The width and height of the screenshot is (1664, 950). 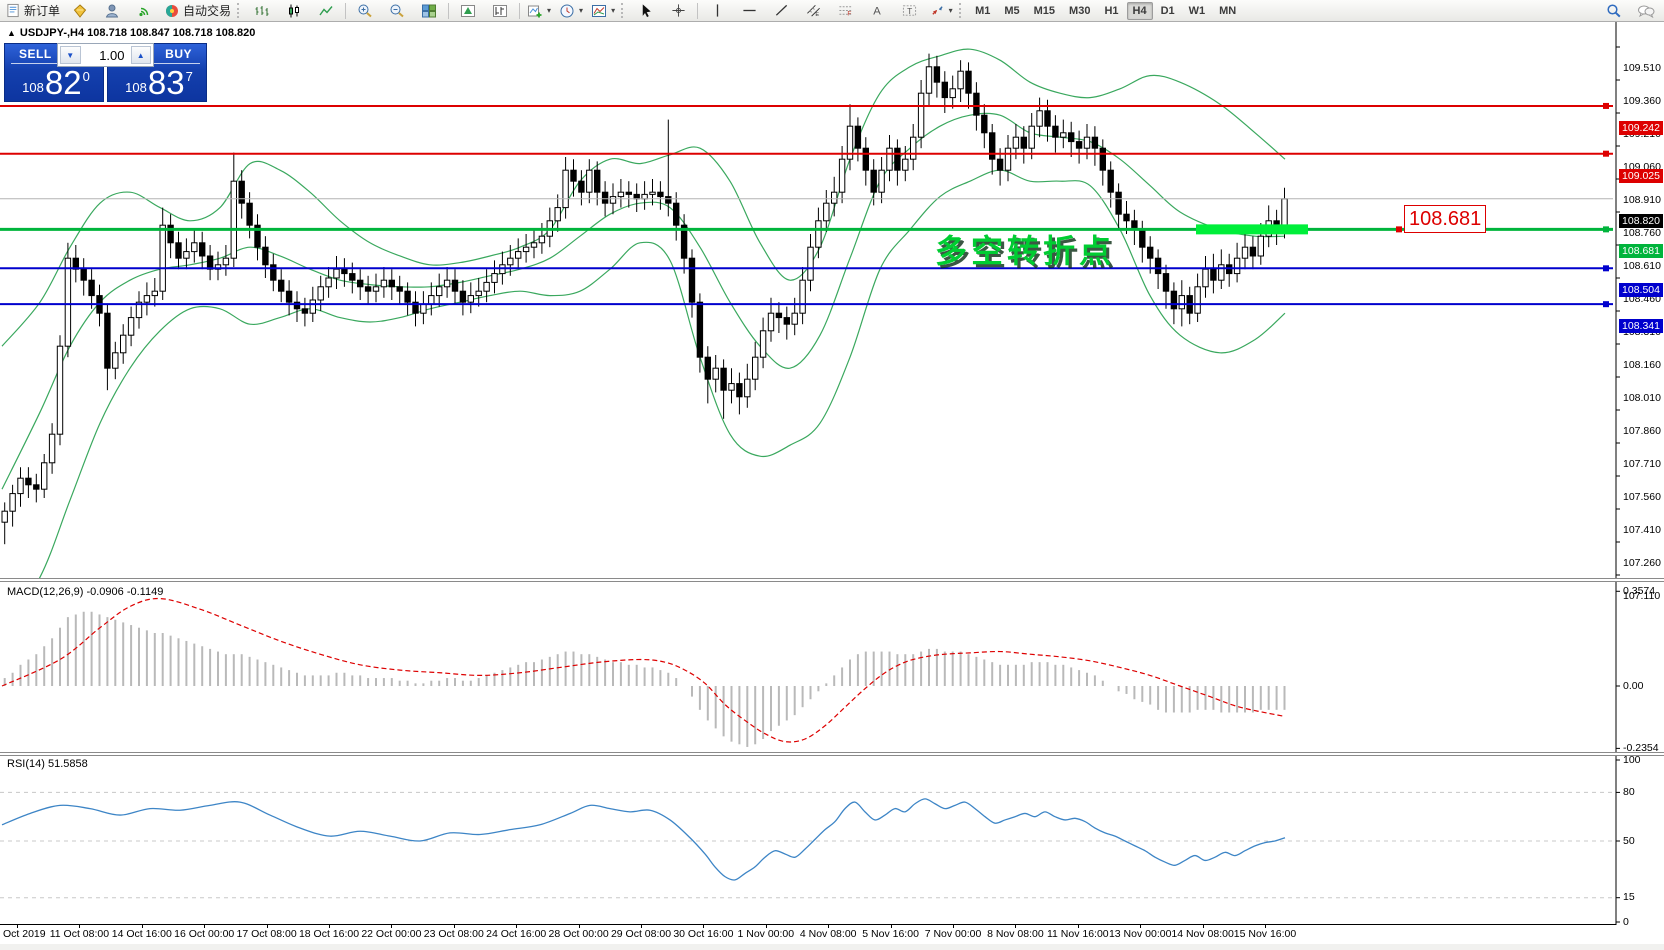 I want to click on cursor-icon, so click(x=646, y=11).